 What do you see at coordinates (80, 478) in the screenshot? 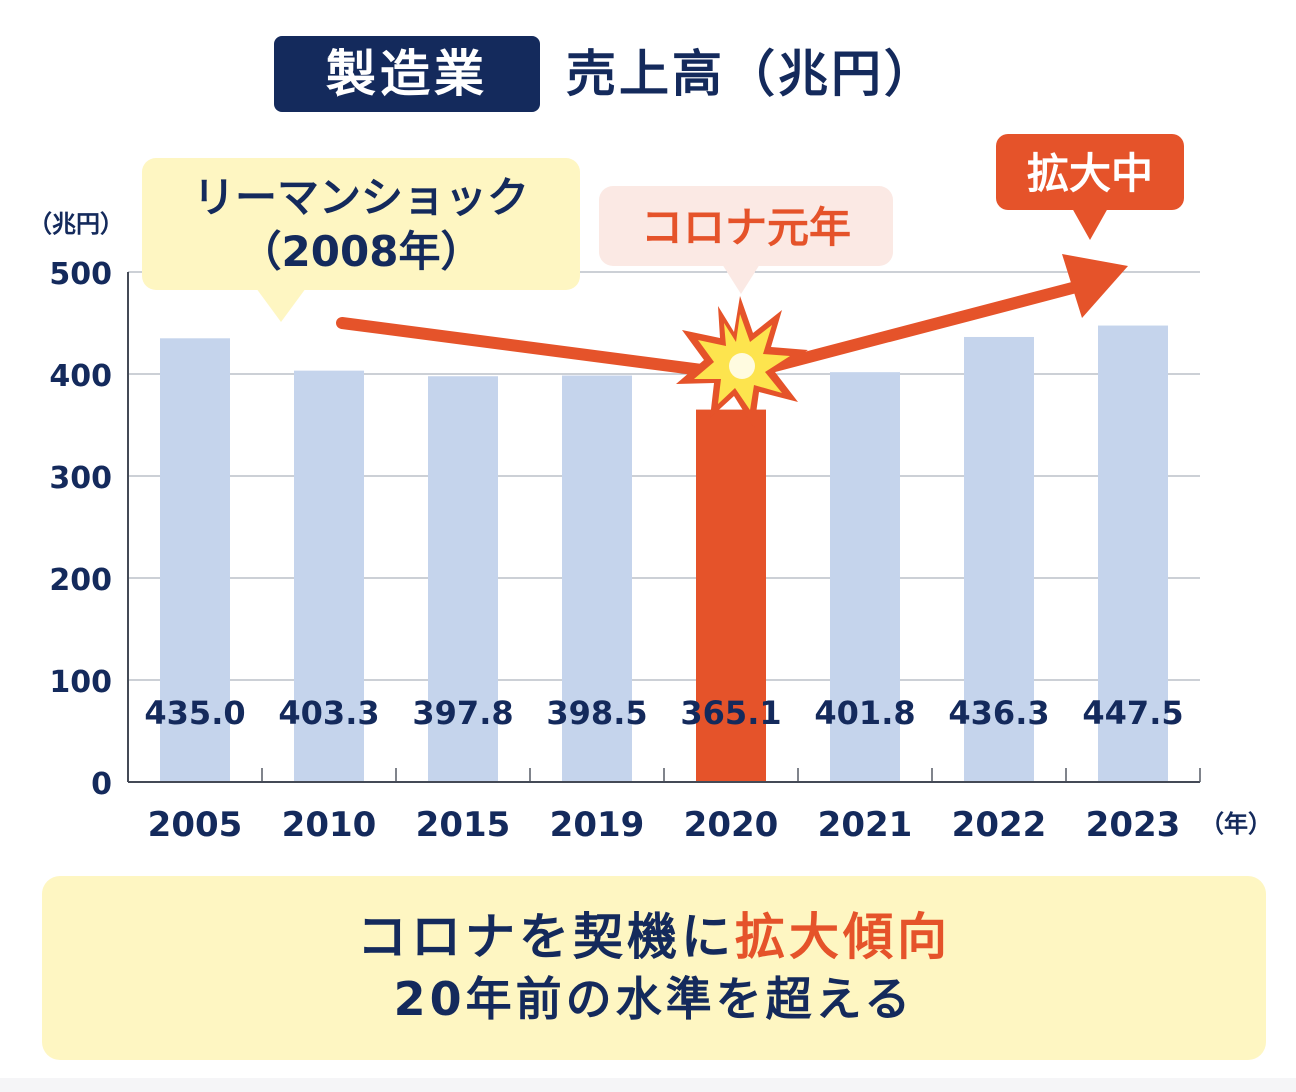
I see `y-tick-label-300: 300` at bounding box center [80, 478].